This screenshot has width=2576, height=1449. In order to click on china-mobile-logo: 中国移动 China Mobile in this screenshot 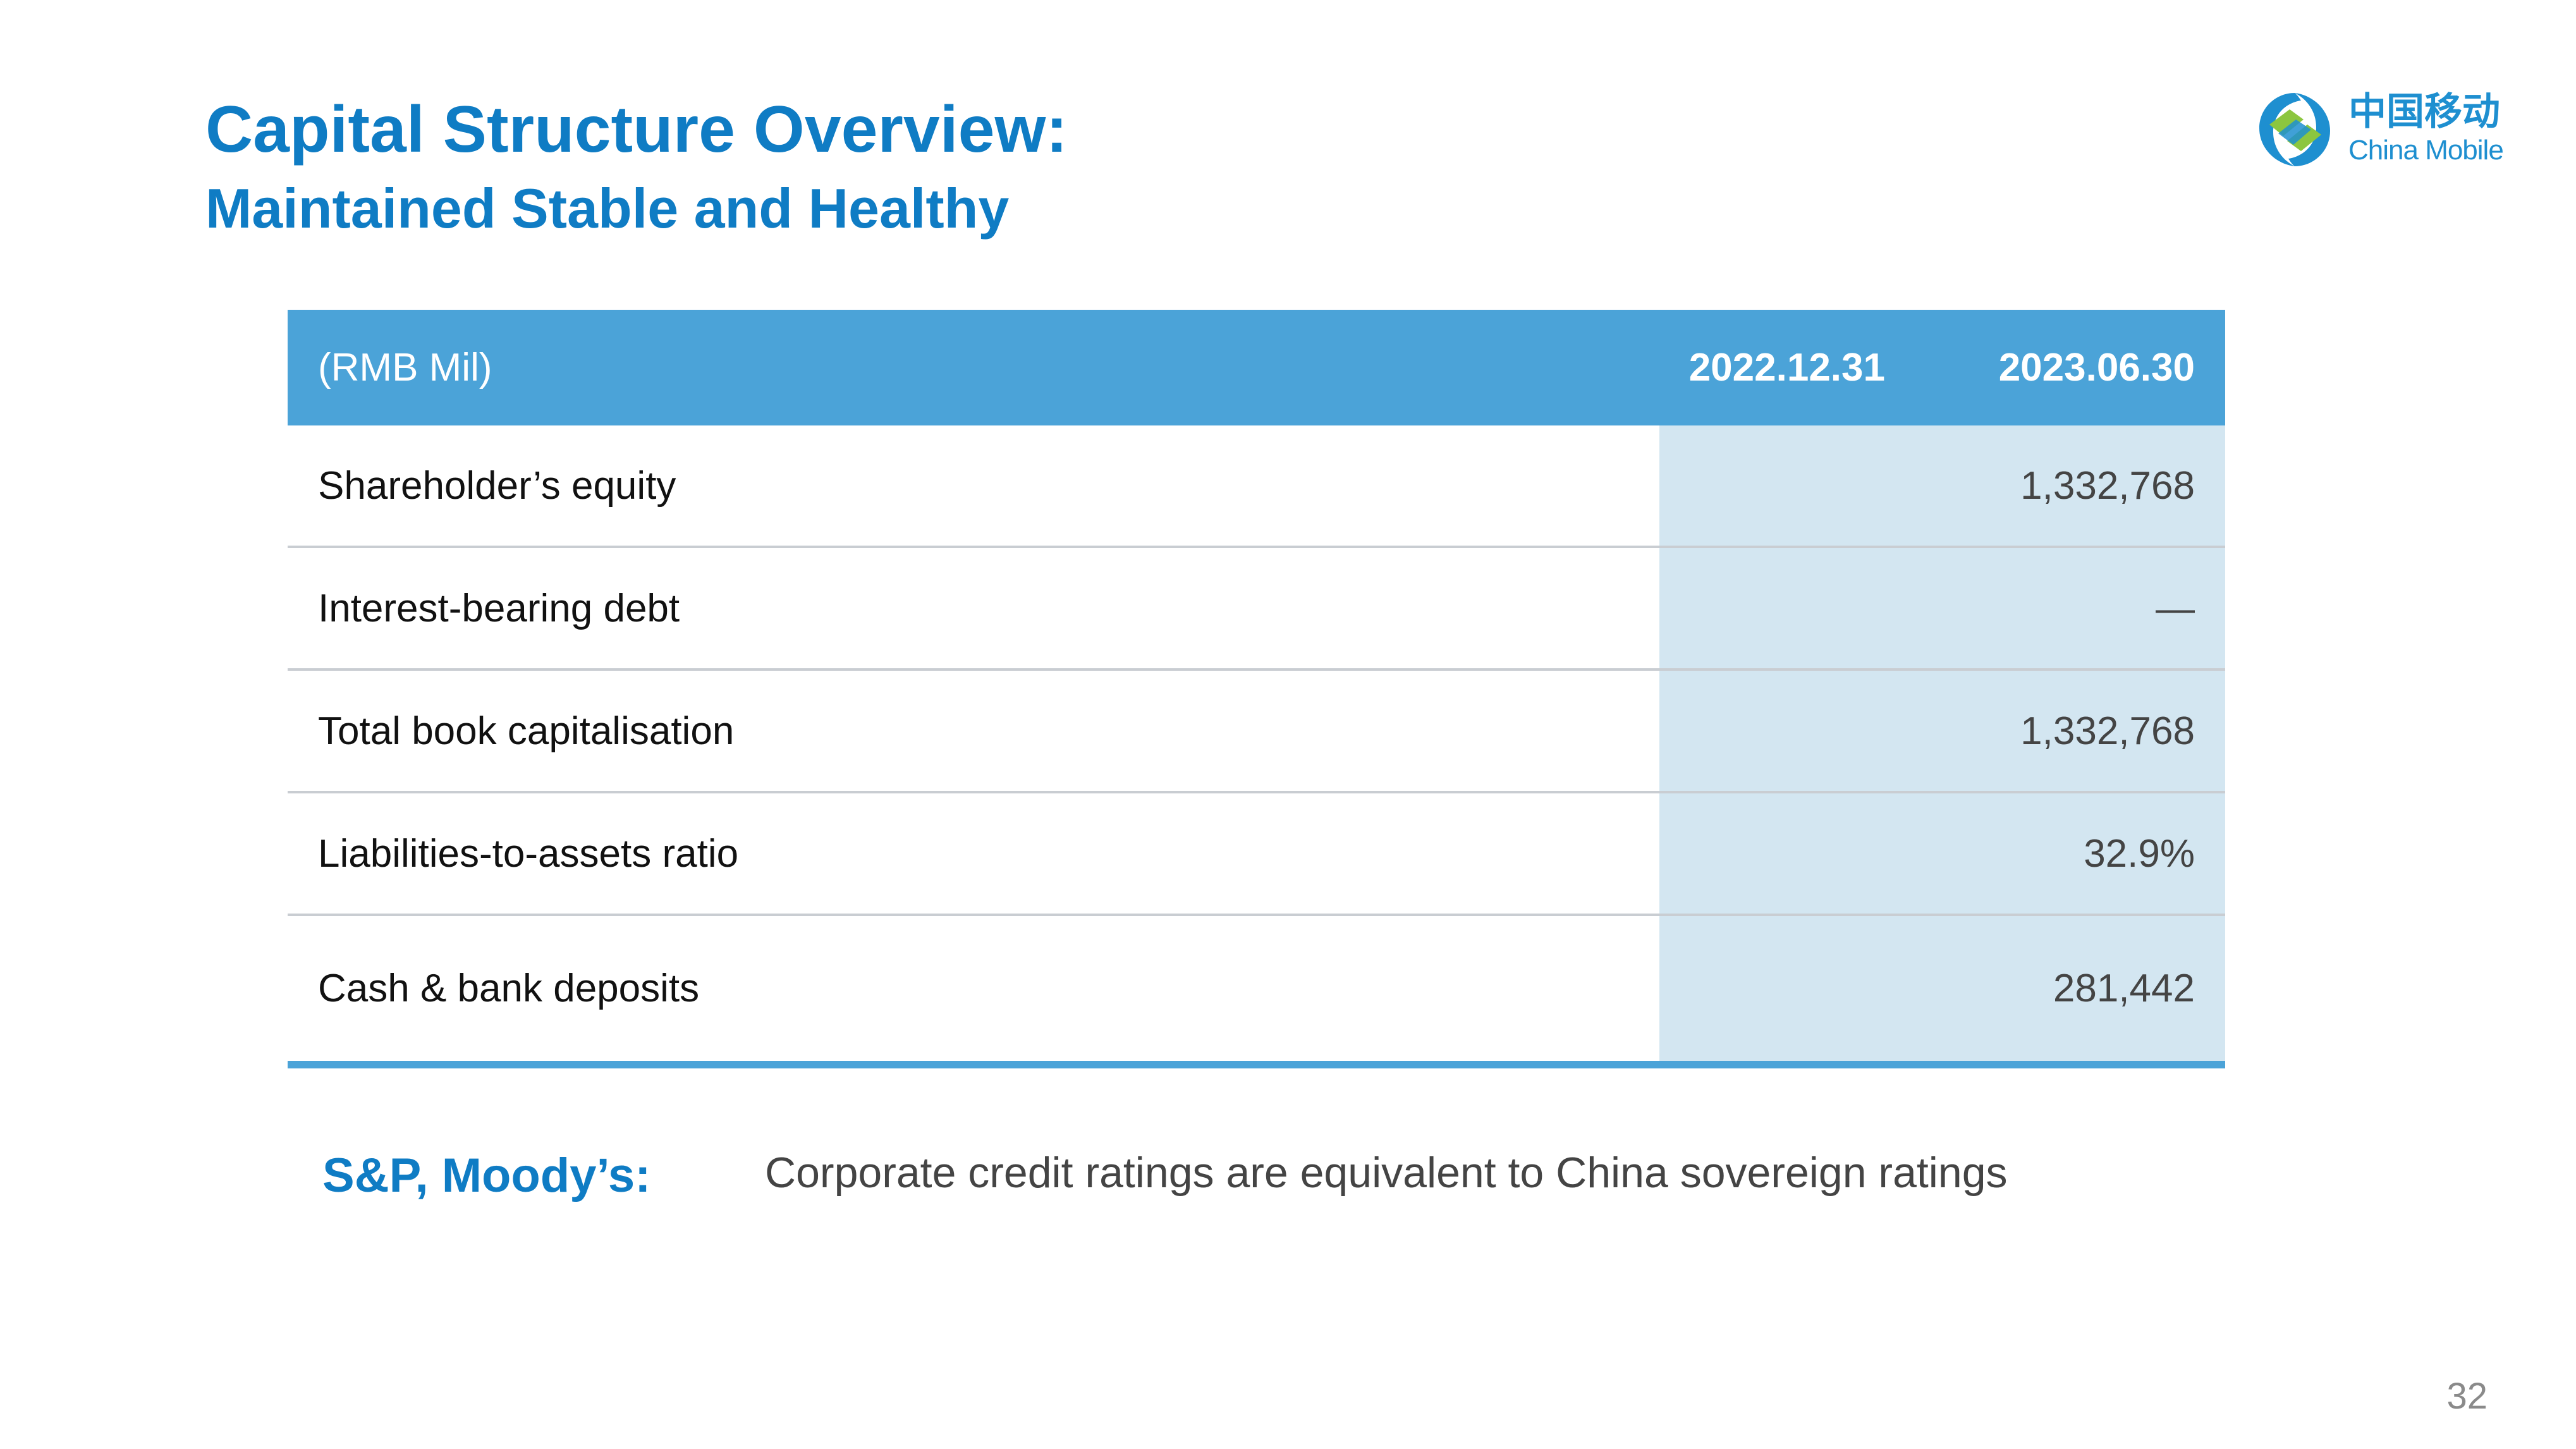, I will do `click(2383, 129)`.